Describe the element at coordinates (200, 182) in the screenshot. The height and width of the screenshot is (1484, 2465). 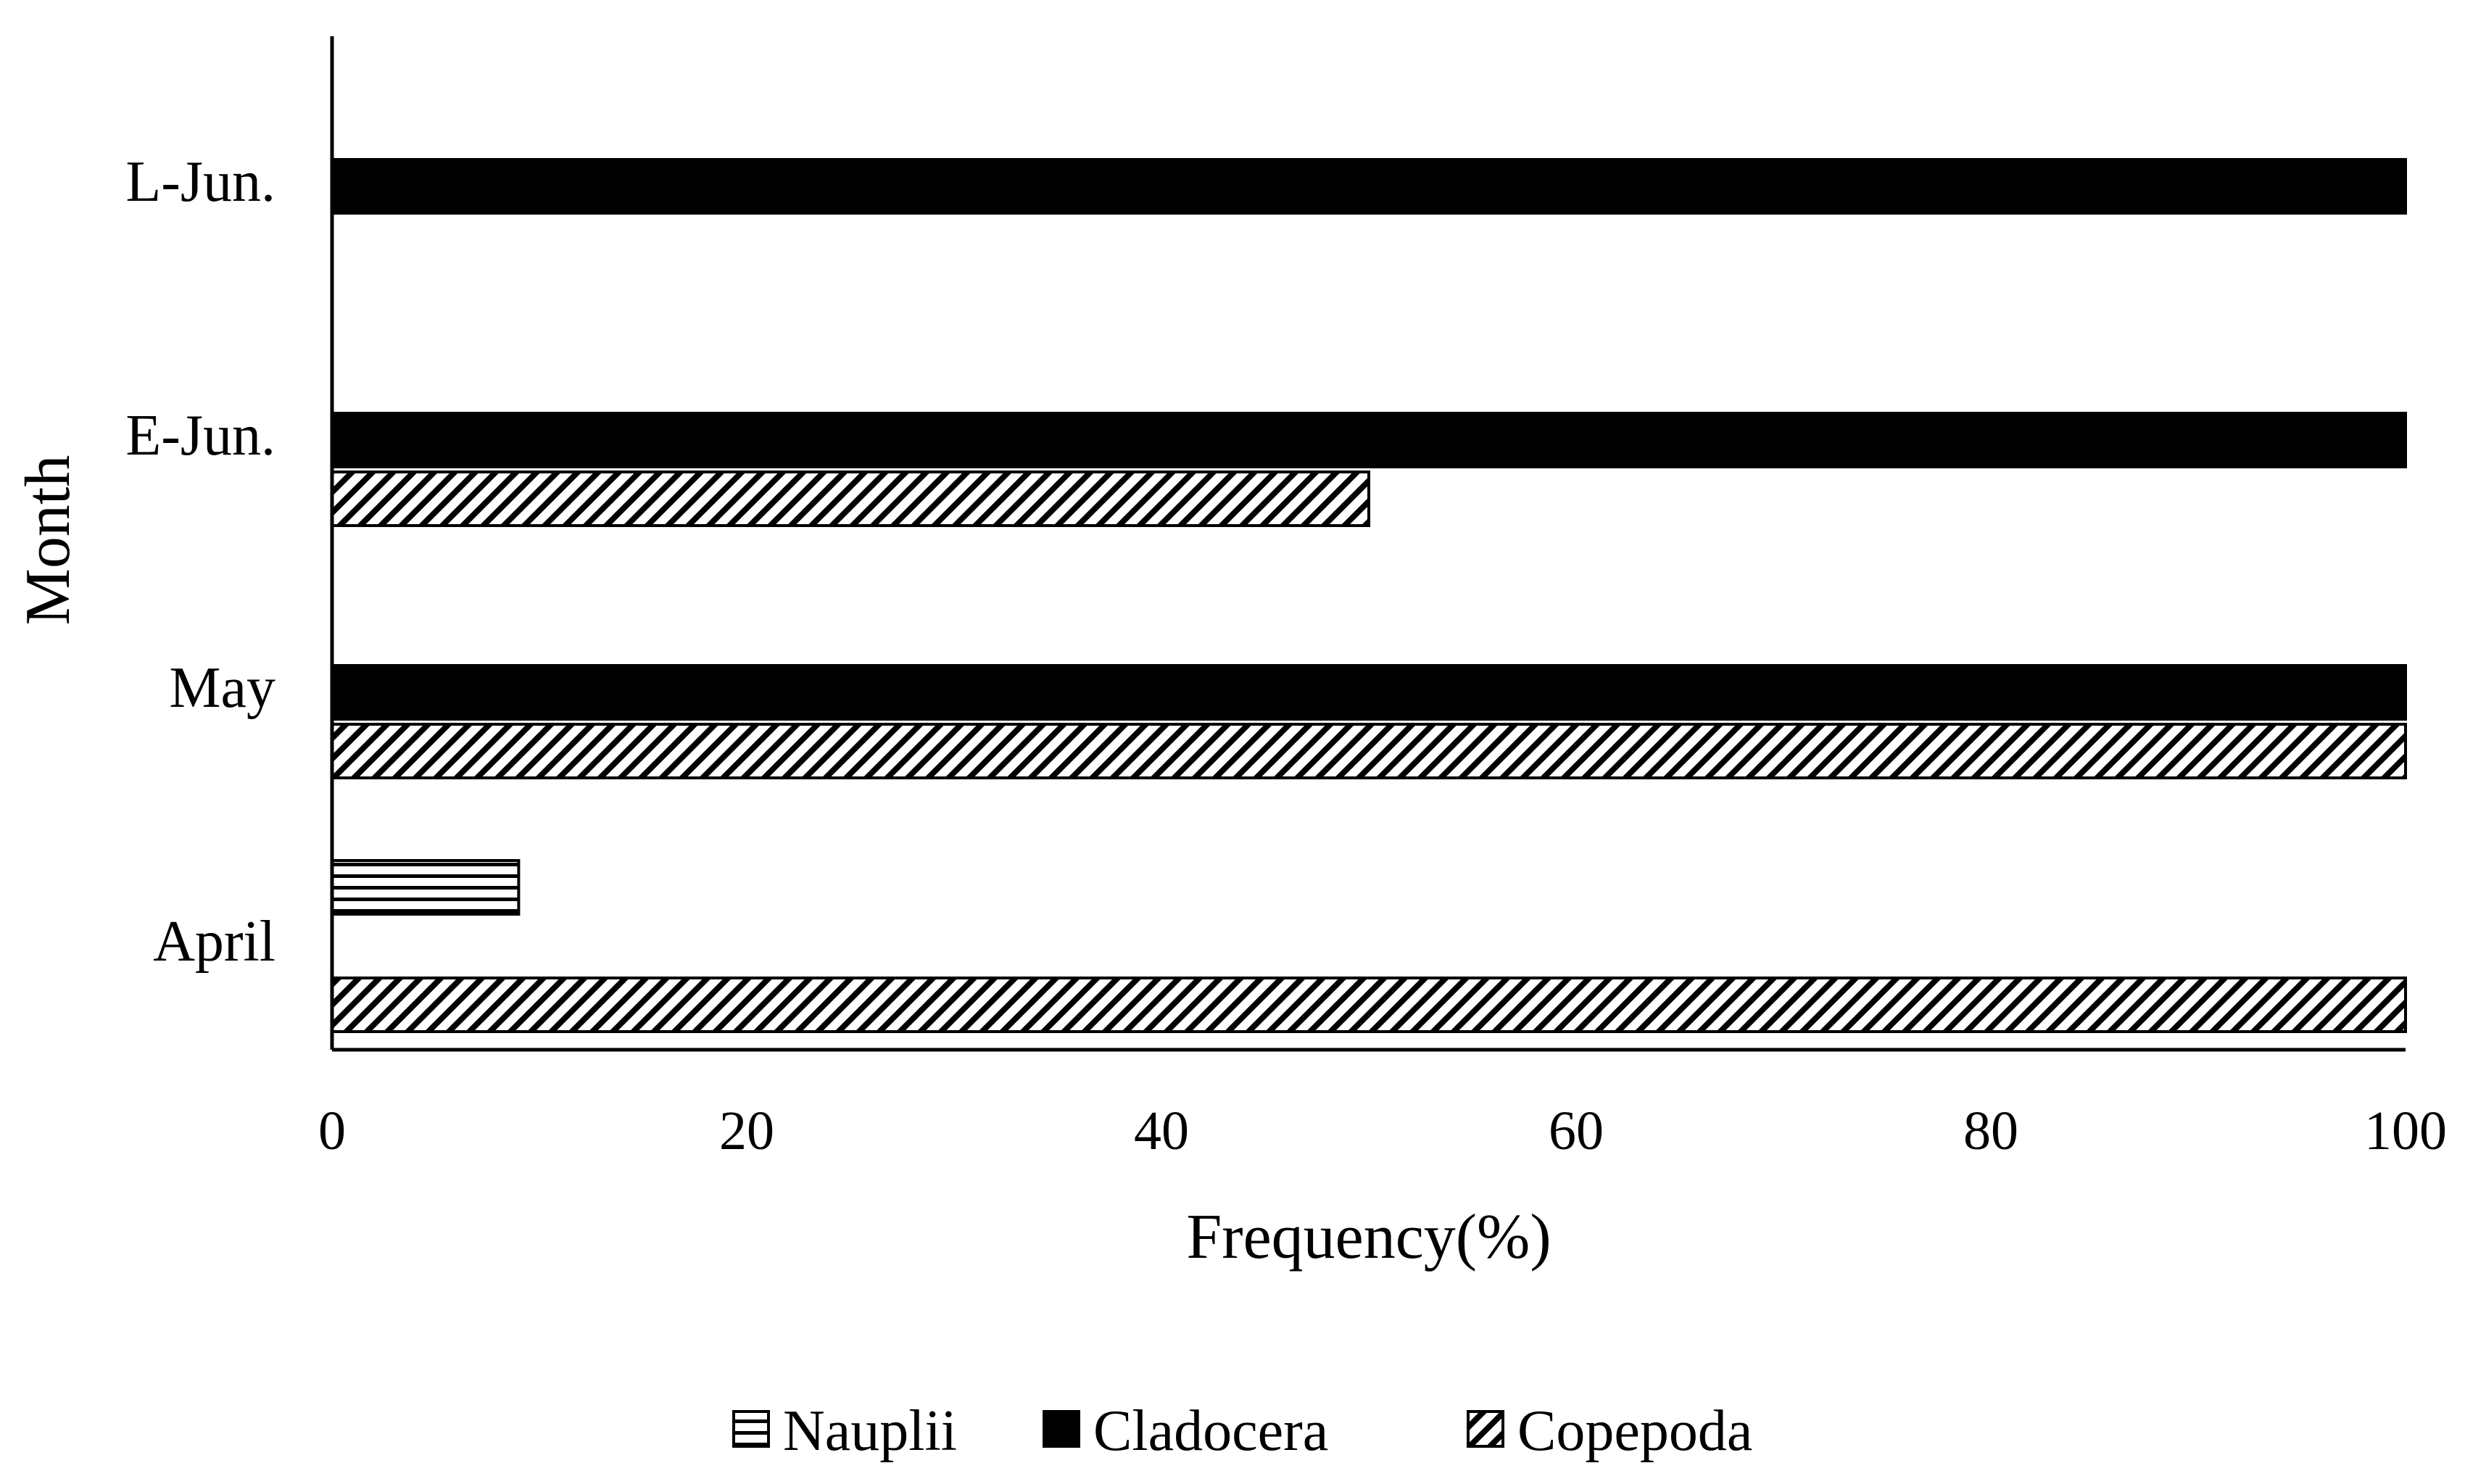
I see `category-label-l-jun: L-Jun.` at that location.